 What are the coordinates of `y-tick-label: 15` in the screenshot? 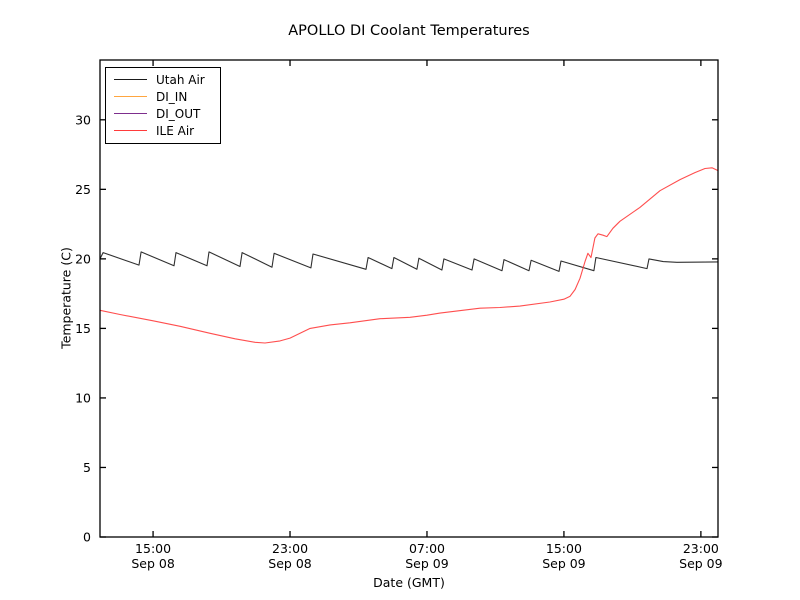 It's located at (83, 328).